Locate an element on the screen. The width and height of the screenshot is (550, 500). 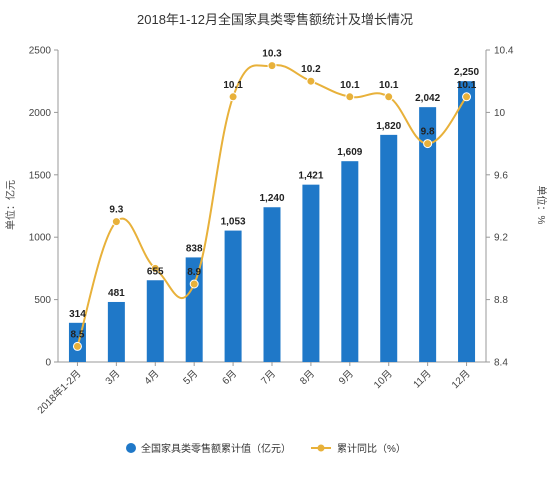
left-tick-label: 2500 is located at coordinates (40, 51).